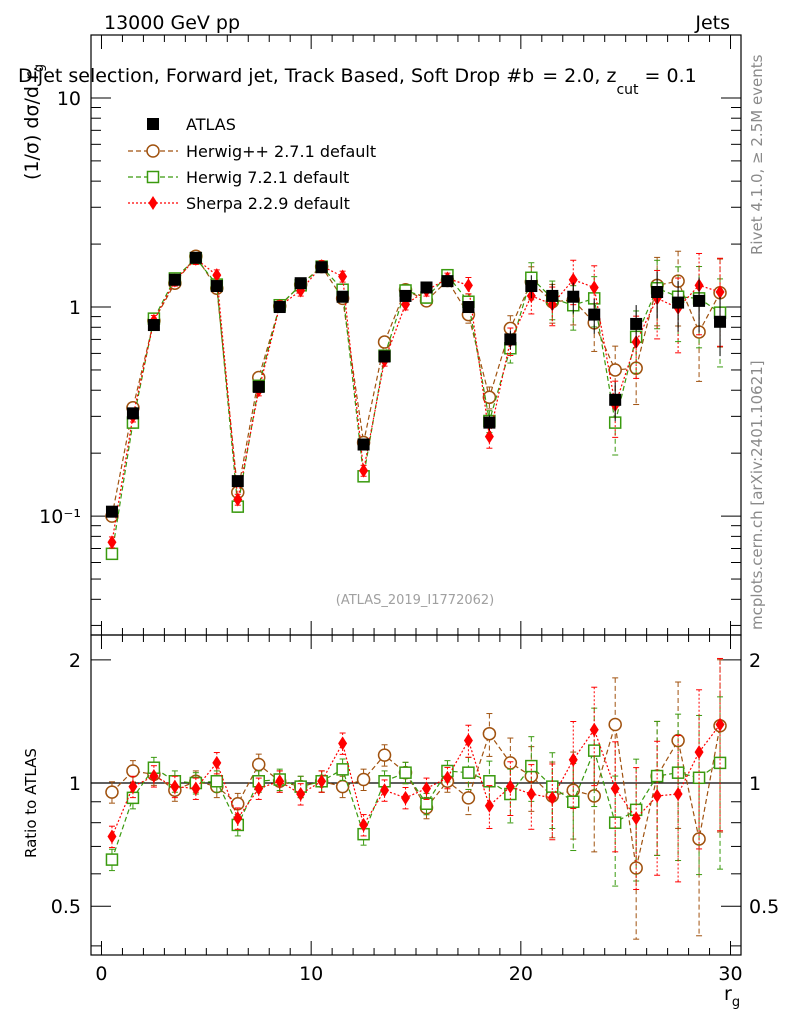 The image size is (786, 1024). What do you see at coordinates (101, 974) in the screenshot?
I see `x-tick-label: 0` at bounding box center [101, 974].